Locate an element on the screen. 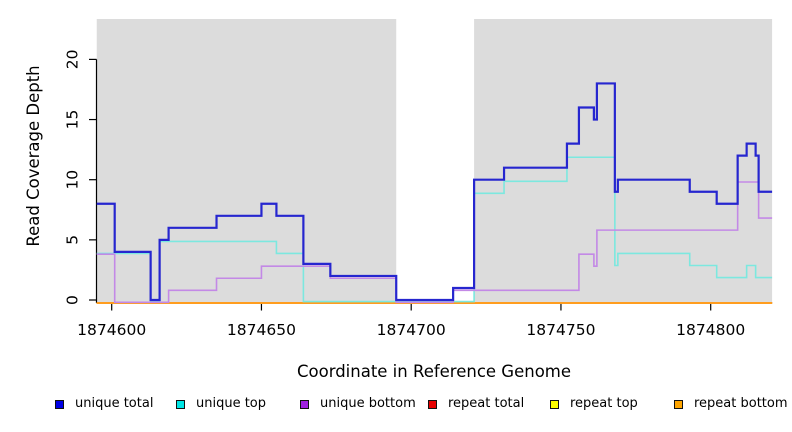 Image resolution: width=792 pixels, height=432 pixels. y-tick-label: 0 is located at coordinates (73, 300).